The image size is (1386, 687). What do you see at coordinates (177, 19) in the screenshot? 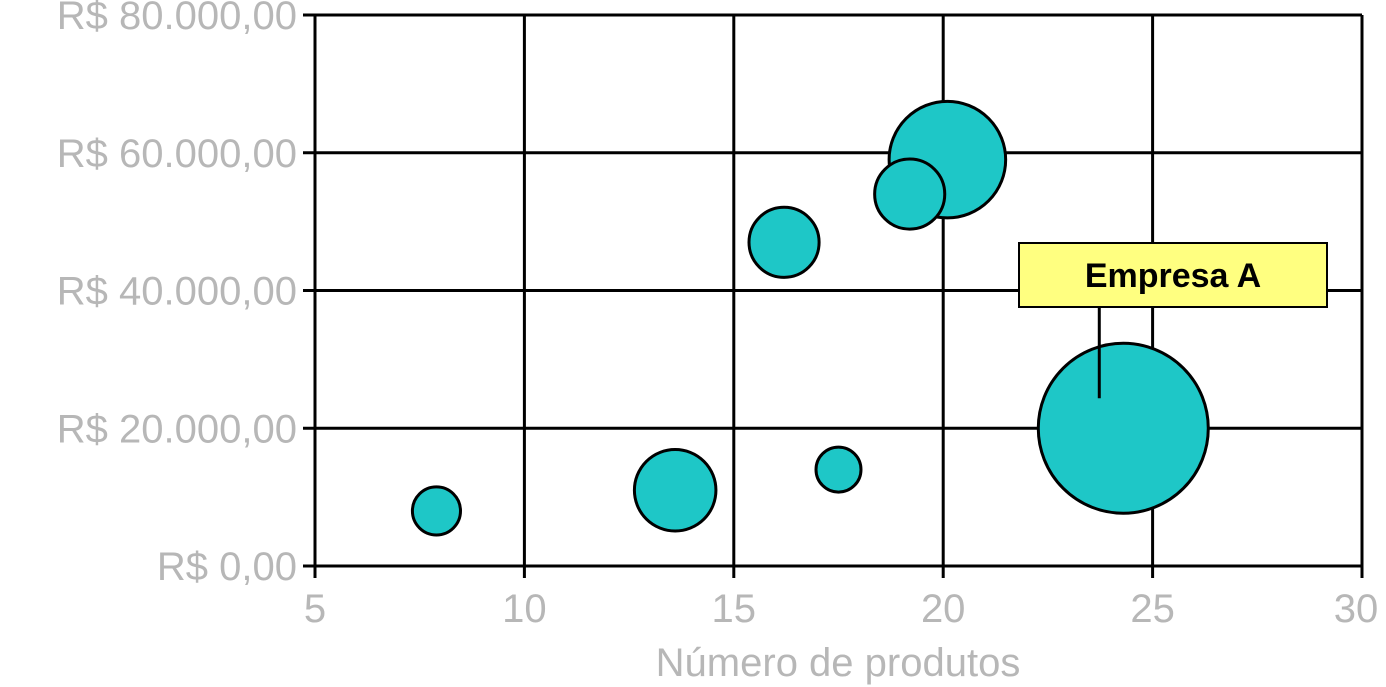
I see `y-tick-label: R$ 80.000,00` at bounding box center [177, 19].